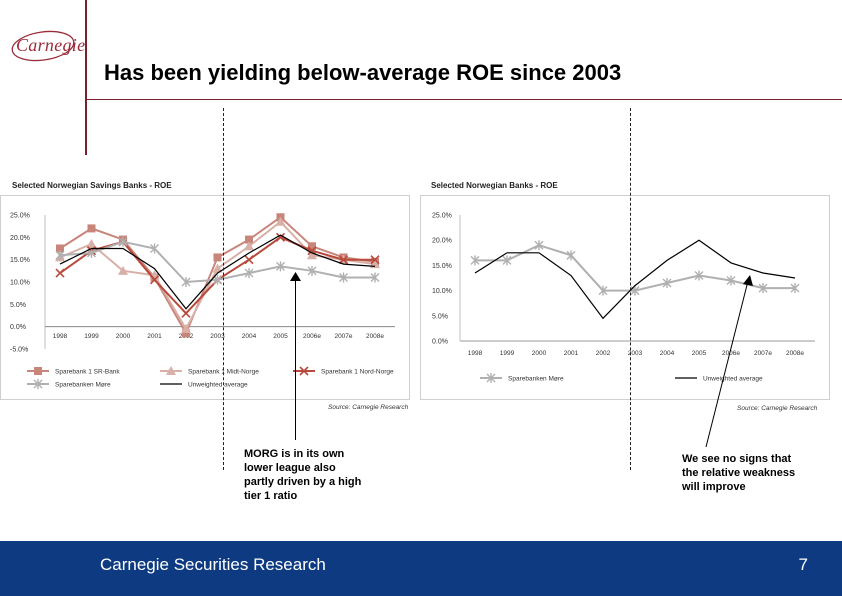 This screenshot has height=596, width=842. I want to click on callout-arrow-left, so click(295, 358).